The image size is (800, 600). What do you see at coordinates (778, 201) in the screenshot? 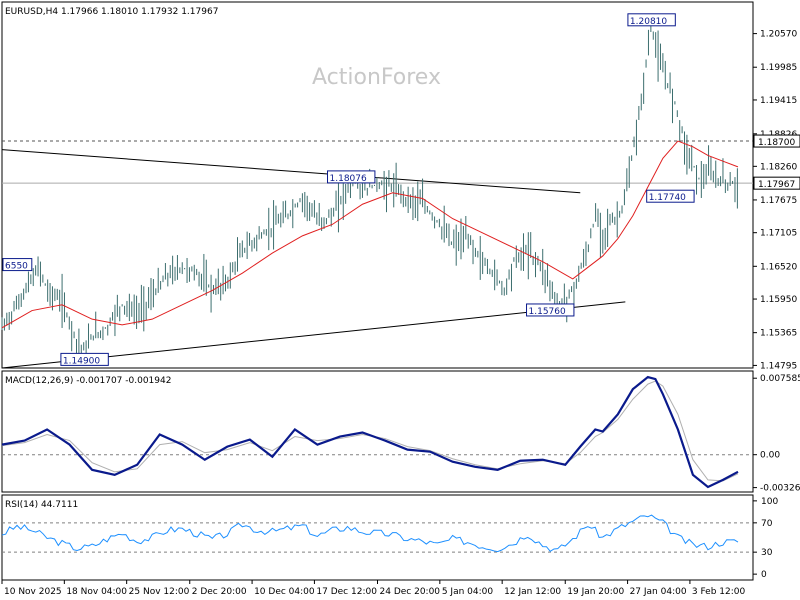
I see `price-tick-label: 1.17675` at bounding box center [778, 201].